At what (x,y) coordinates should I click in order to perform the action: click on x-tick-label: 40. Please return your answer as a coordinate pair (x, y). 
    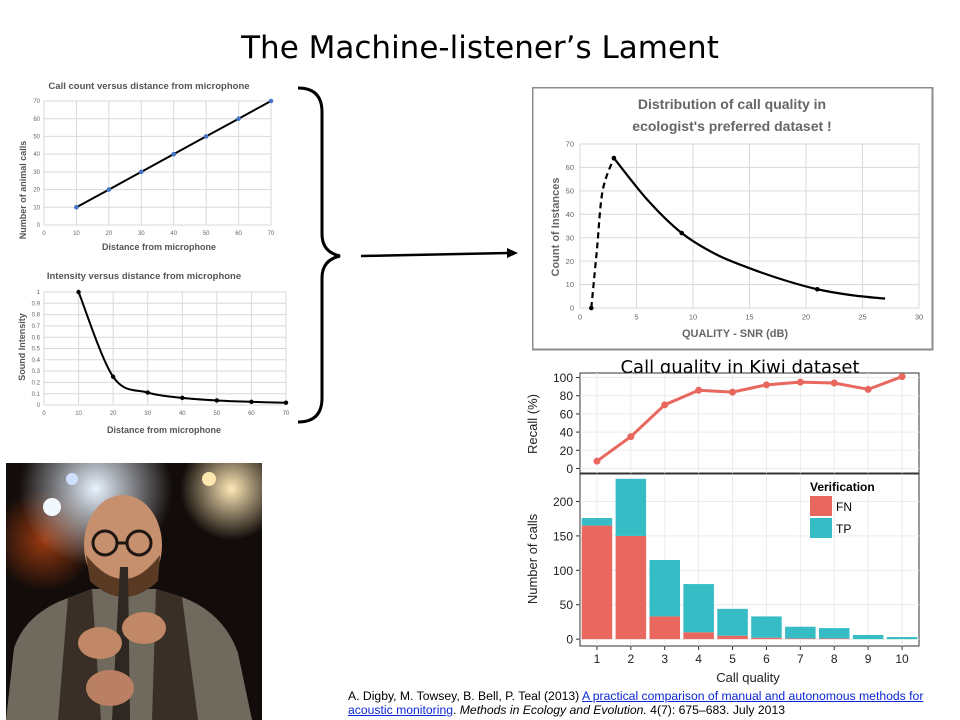
    Looking at the image, I should click on (182, 414).